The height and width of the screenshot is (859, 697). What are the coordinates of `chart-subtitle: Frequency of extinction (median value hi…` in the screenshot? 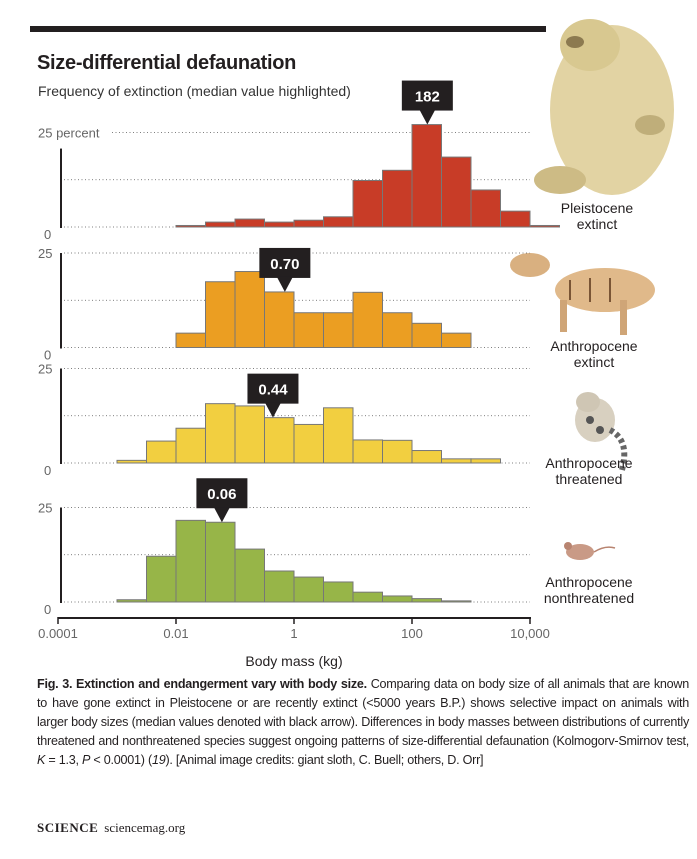 It's located at (194, 91).